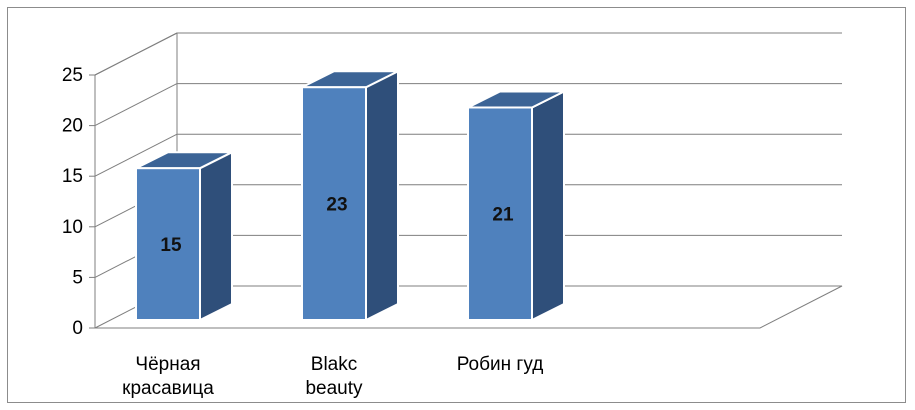 The width and height of the screenshot is (915, 410). What do you see at coordinates (334, 376) in the screenshot?
I see `category-label: Blakc beauty` at bounding box center [334, 376].